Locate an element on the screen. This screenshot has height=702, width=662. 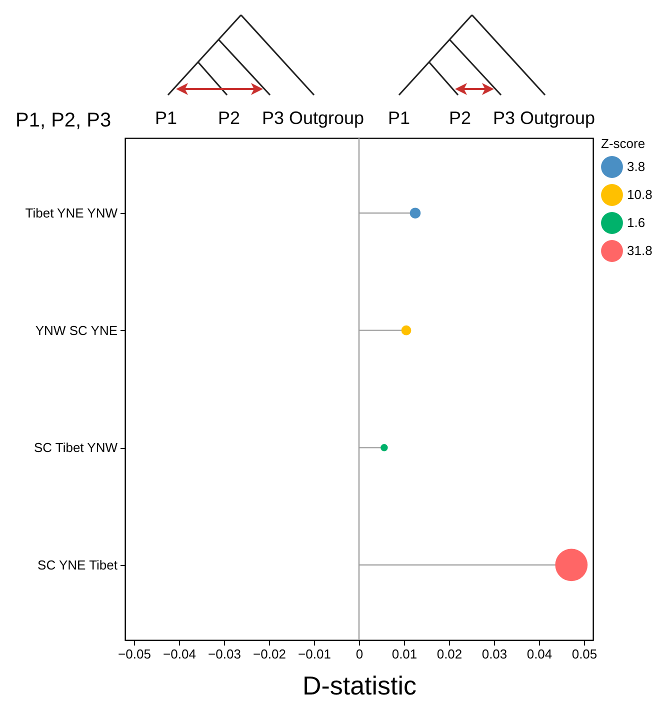
x-tick-label: −0.03 is located at coordinates (224, 654).